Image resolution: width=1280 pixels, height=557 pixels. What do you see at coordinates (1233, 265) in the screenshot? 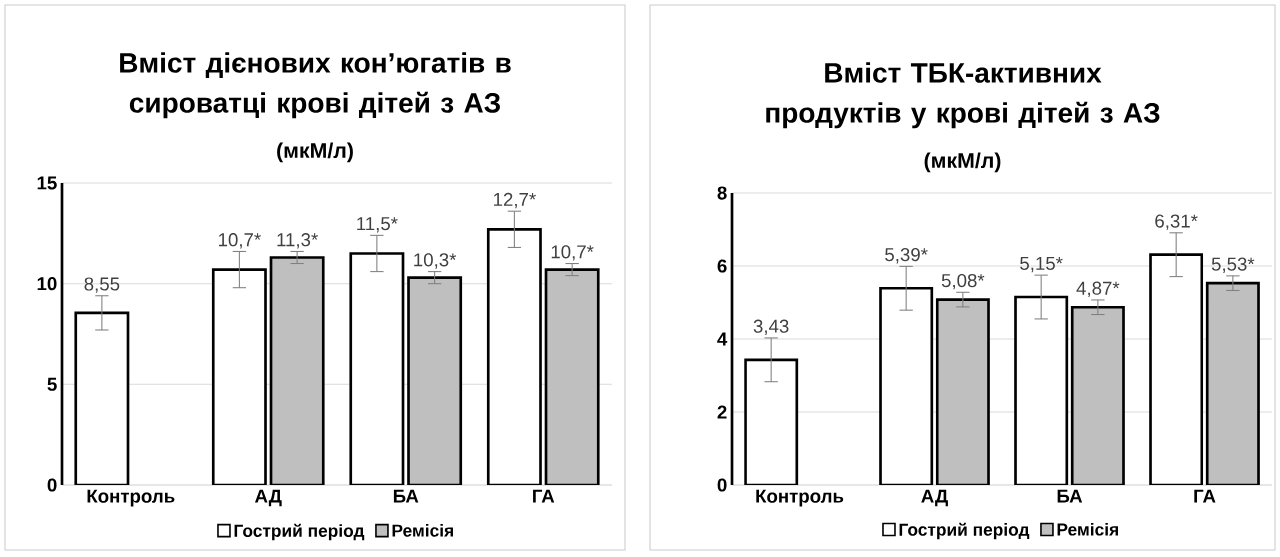
I see `data-label: 5,53*` at bounding box center [1233, 265].